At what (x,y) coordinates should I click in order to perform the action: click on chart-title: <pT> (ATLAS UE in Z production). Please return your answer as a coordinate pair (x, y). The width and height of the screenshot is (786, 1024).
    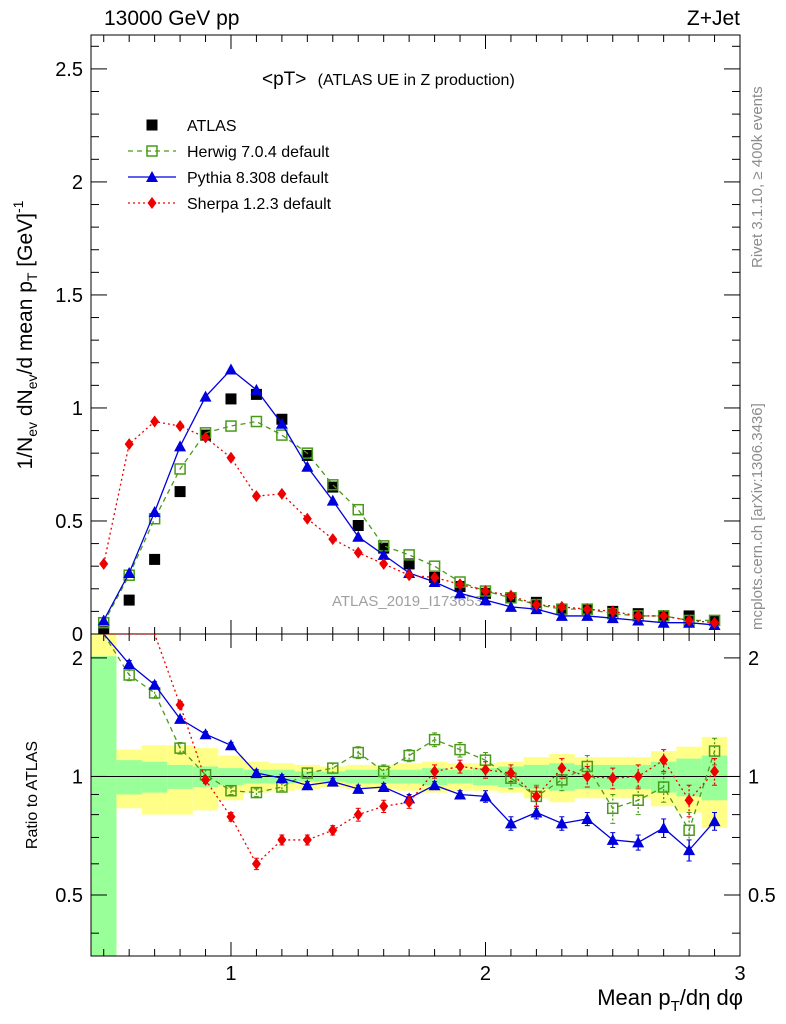
    Looking at the image, I should click on (388, 79).